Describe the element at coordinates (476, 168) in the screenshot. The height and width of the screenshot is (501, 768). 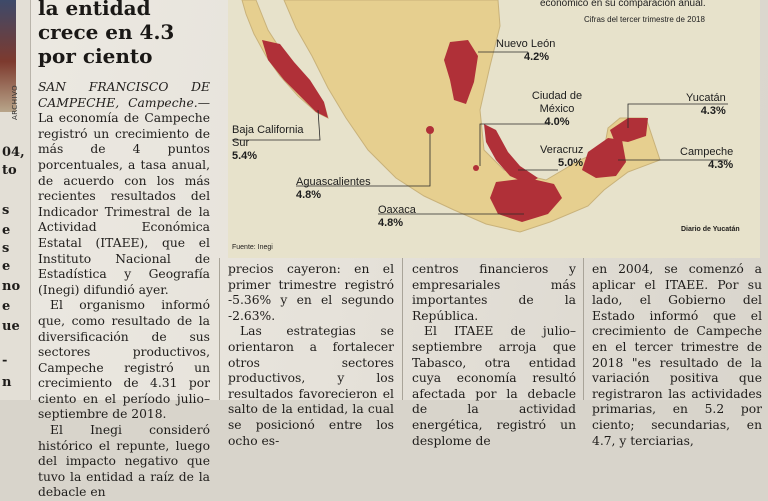
I see `state-ciudad-de-mexico` at that location.